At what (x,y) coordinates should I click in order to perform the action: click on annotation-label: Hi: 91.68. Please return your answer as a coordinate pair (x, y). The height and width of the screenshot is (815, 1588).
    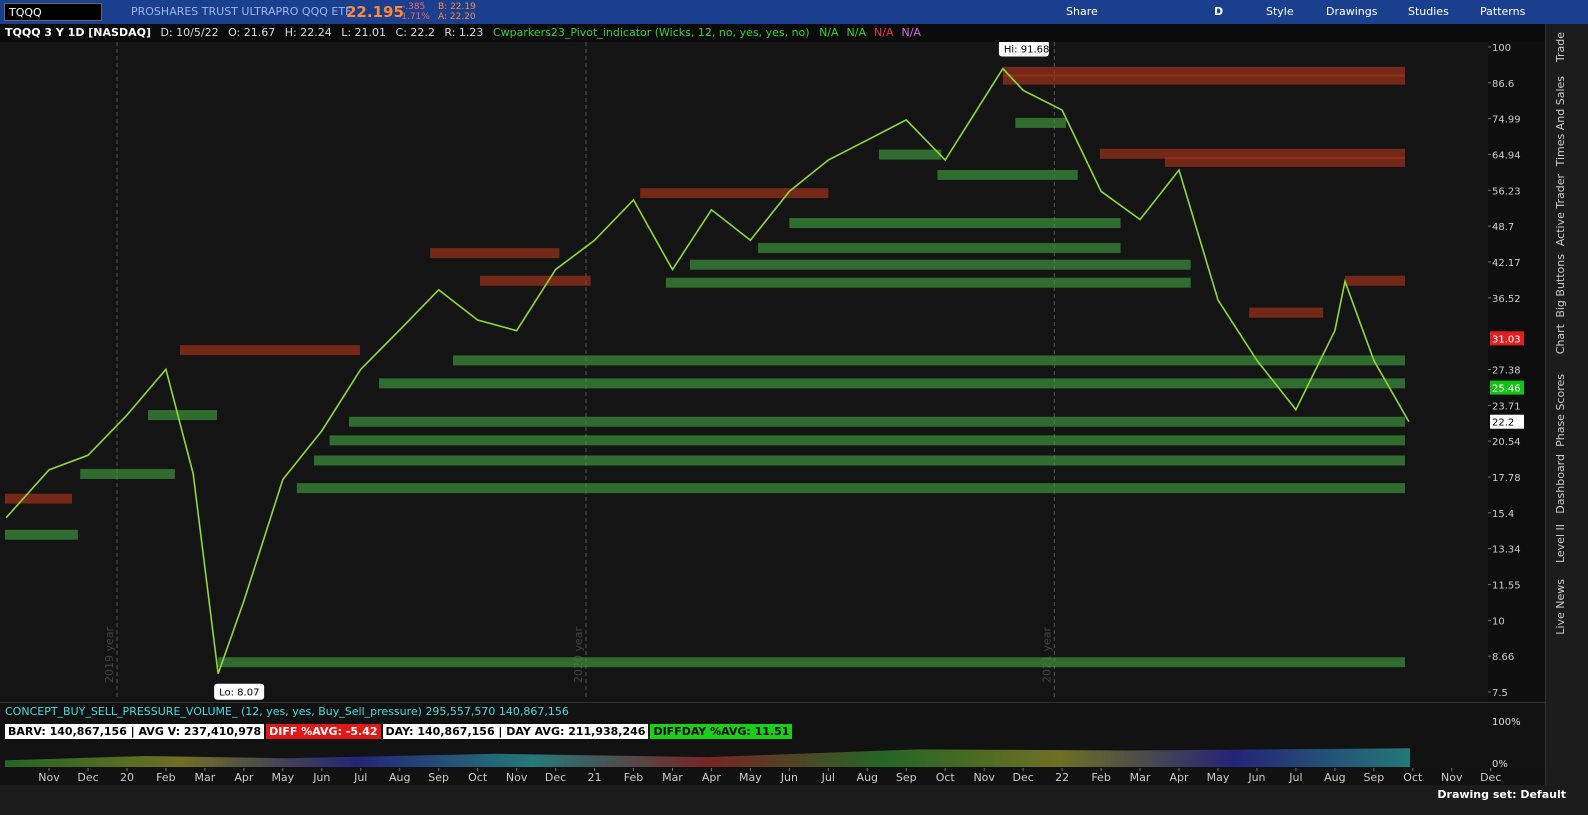
    Looking at the image, I should click on (1026, 50).